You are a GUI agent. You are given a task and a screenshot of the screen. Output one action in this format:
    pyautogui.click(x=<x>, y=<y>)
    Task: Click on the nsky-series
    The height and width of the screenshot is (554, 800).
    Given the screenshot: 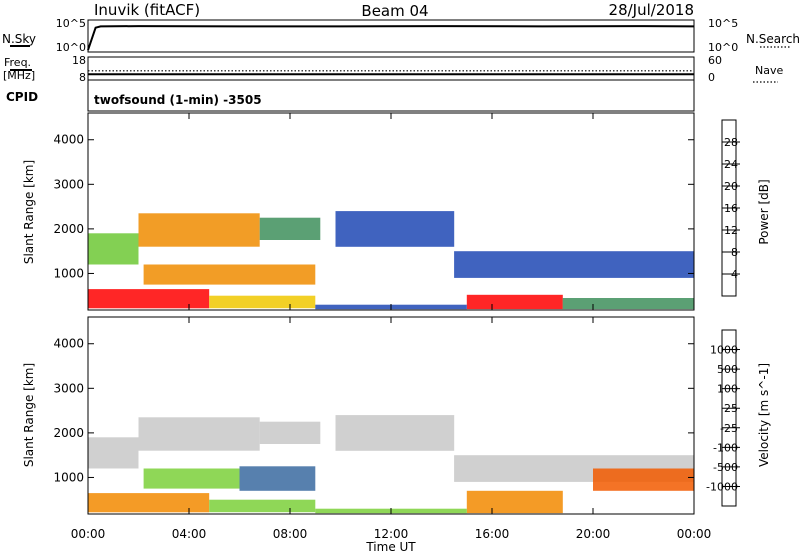 What is the action you would take?
    pyautogui.click(x=391, y=38)
    